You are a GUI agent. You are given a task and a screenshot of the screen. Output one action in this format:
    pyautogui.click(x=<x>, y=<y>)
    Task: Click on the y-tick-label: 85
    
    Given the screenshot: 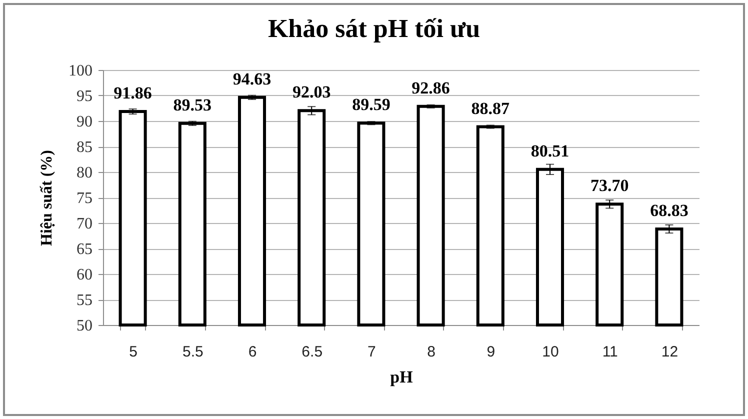 What is the action you would take?
    pyautogui.click(x=84, y=147)
    